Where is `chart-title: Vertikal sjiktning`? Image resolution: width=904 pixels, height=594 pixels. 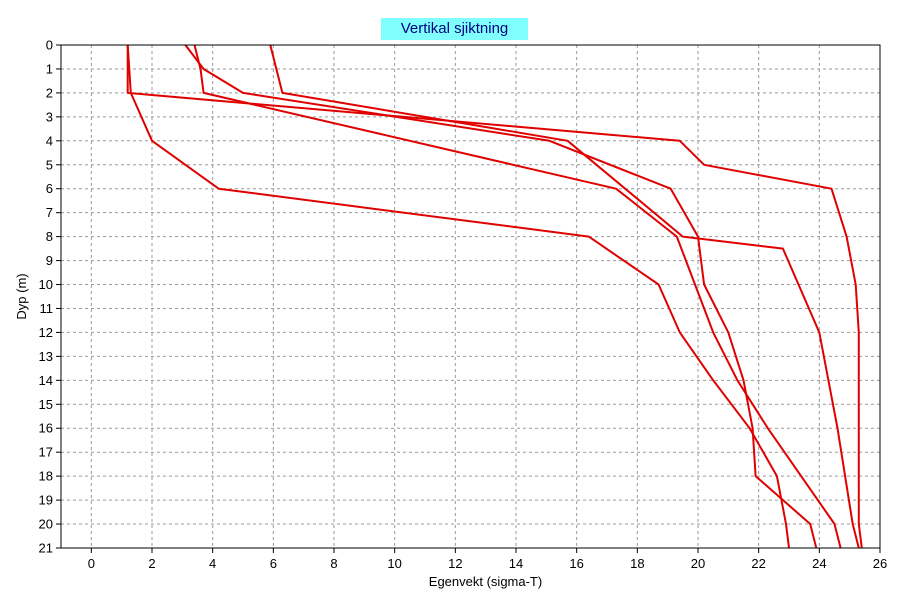
chart-title: Vertikal sjiktning is located at coordinates (454, 29).